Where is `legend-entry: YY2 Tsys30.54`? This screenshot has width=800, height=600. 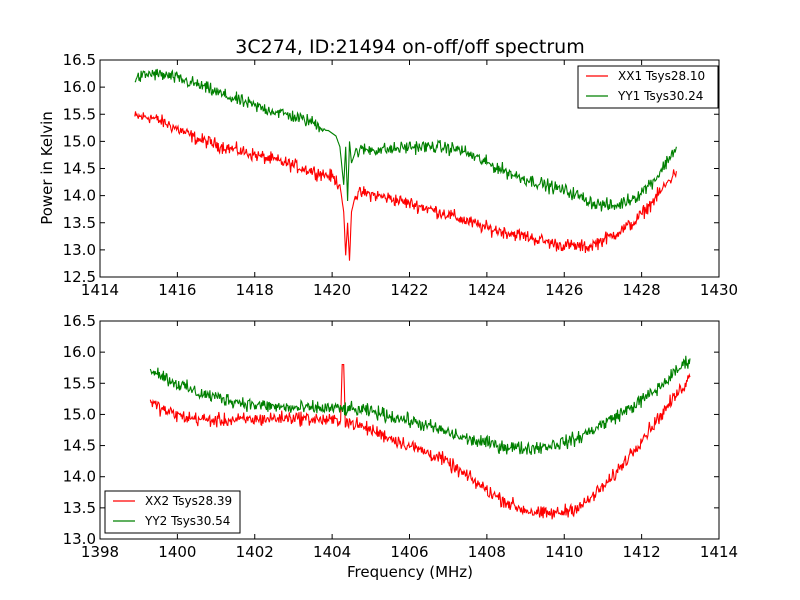
legend-entry: YY2 Tsys30.54 is located at coordinates (187, 521).